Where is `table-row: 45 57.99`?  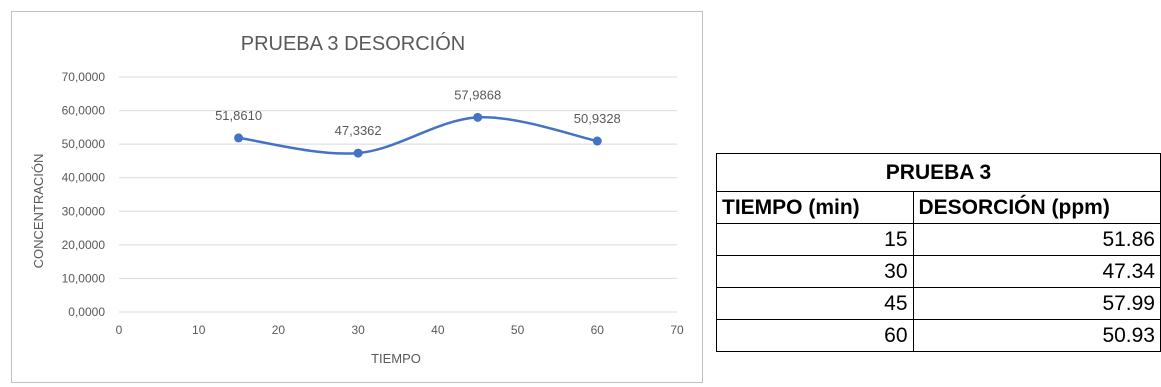
table-row: 45 57.99 is located at coordinates (938, 303).